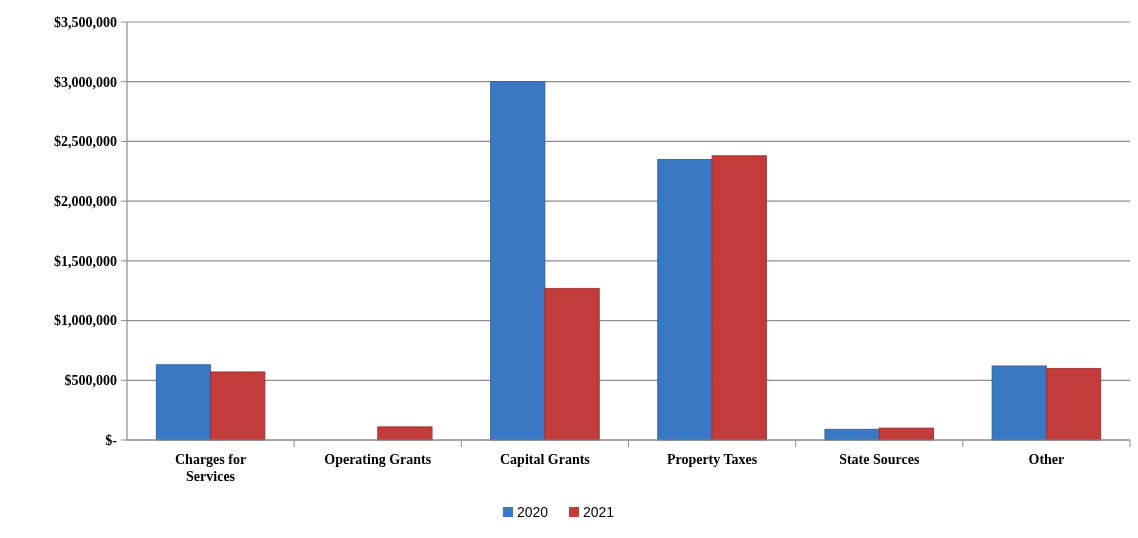 The image size is (1138, 538). What do you see at coordinates (111, 440) in the screenshot?
I see `y-tick-label: $-` at bounding box center [111, 440].